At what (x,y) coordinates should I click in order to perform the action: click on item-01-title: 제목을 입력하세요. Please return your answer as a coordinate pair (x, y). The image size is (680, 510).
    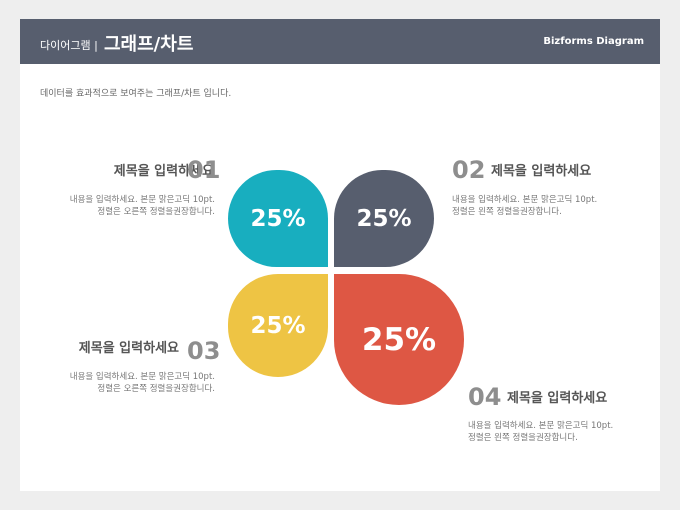
    Looking at the image, I should click on (163, 171).